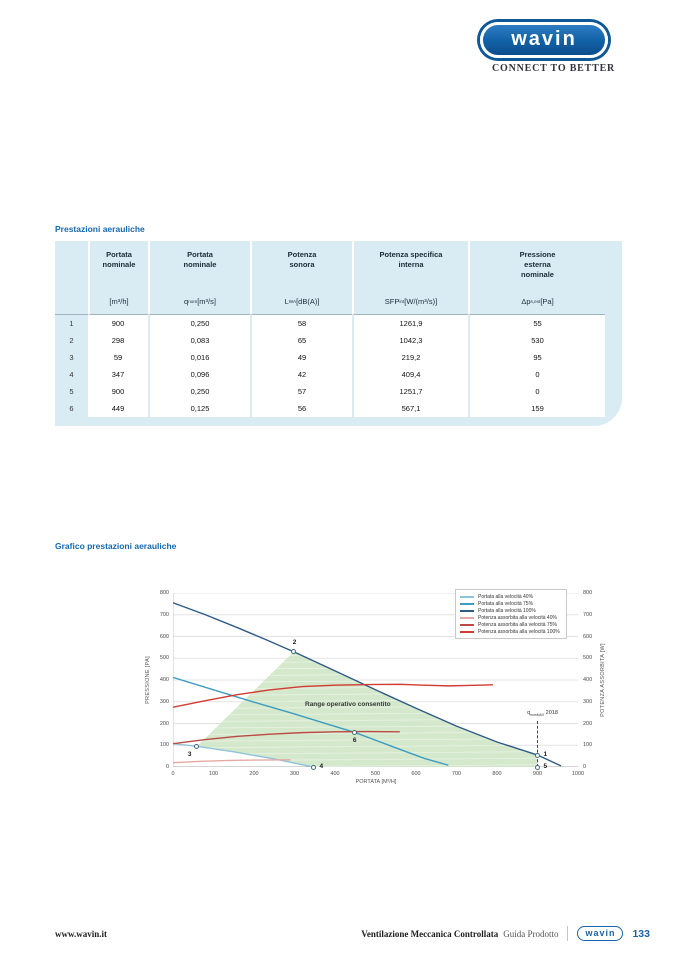  Describe the element at coordinates (81, 934) in the screenshot. I see `footer-website-link: www.wavin.it` at that location.